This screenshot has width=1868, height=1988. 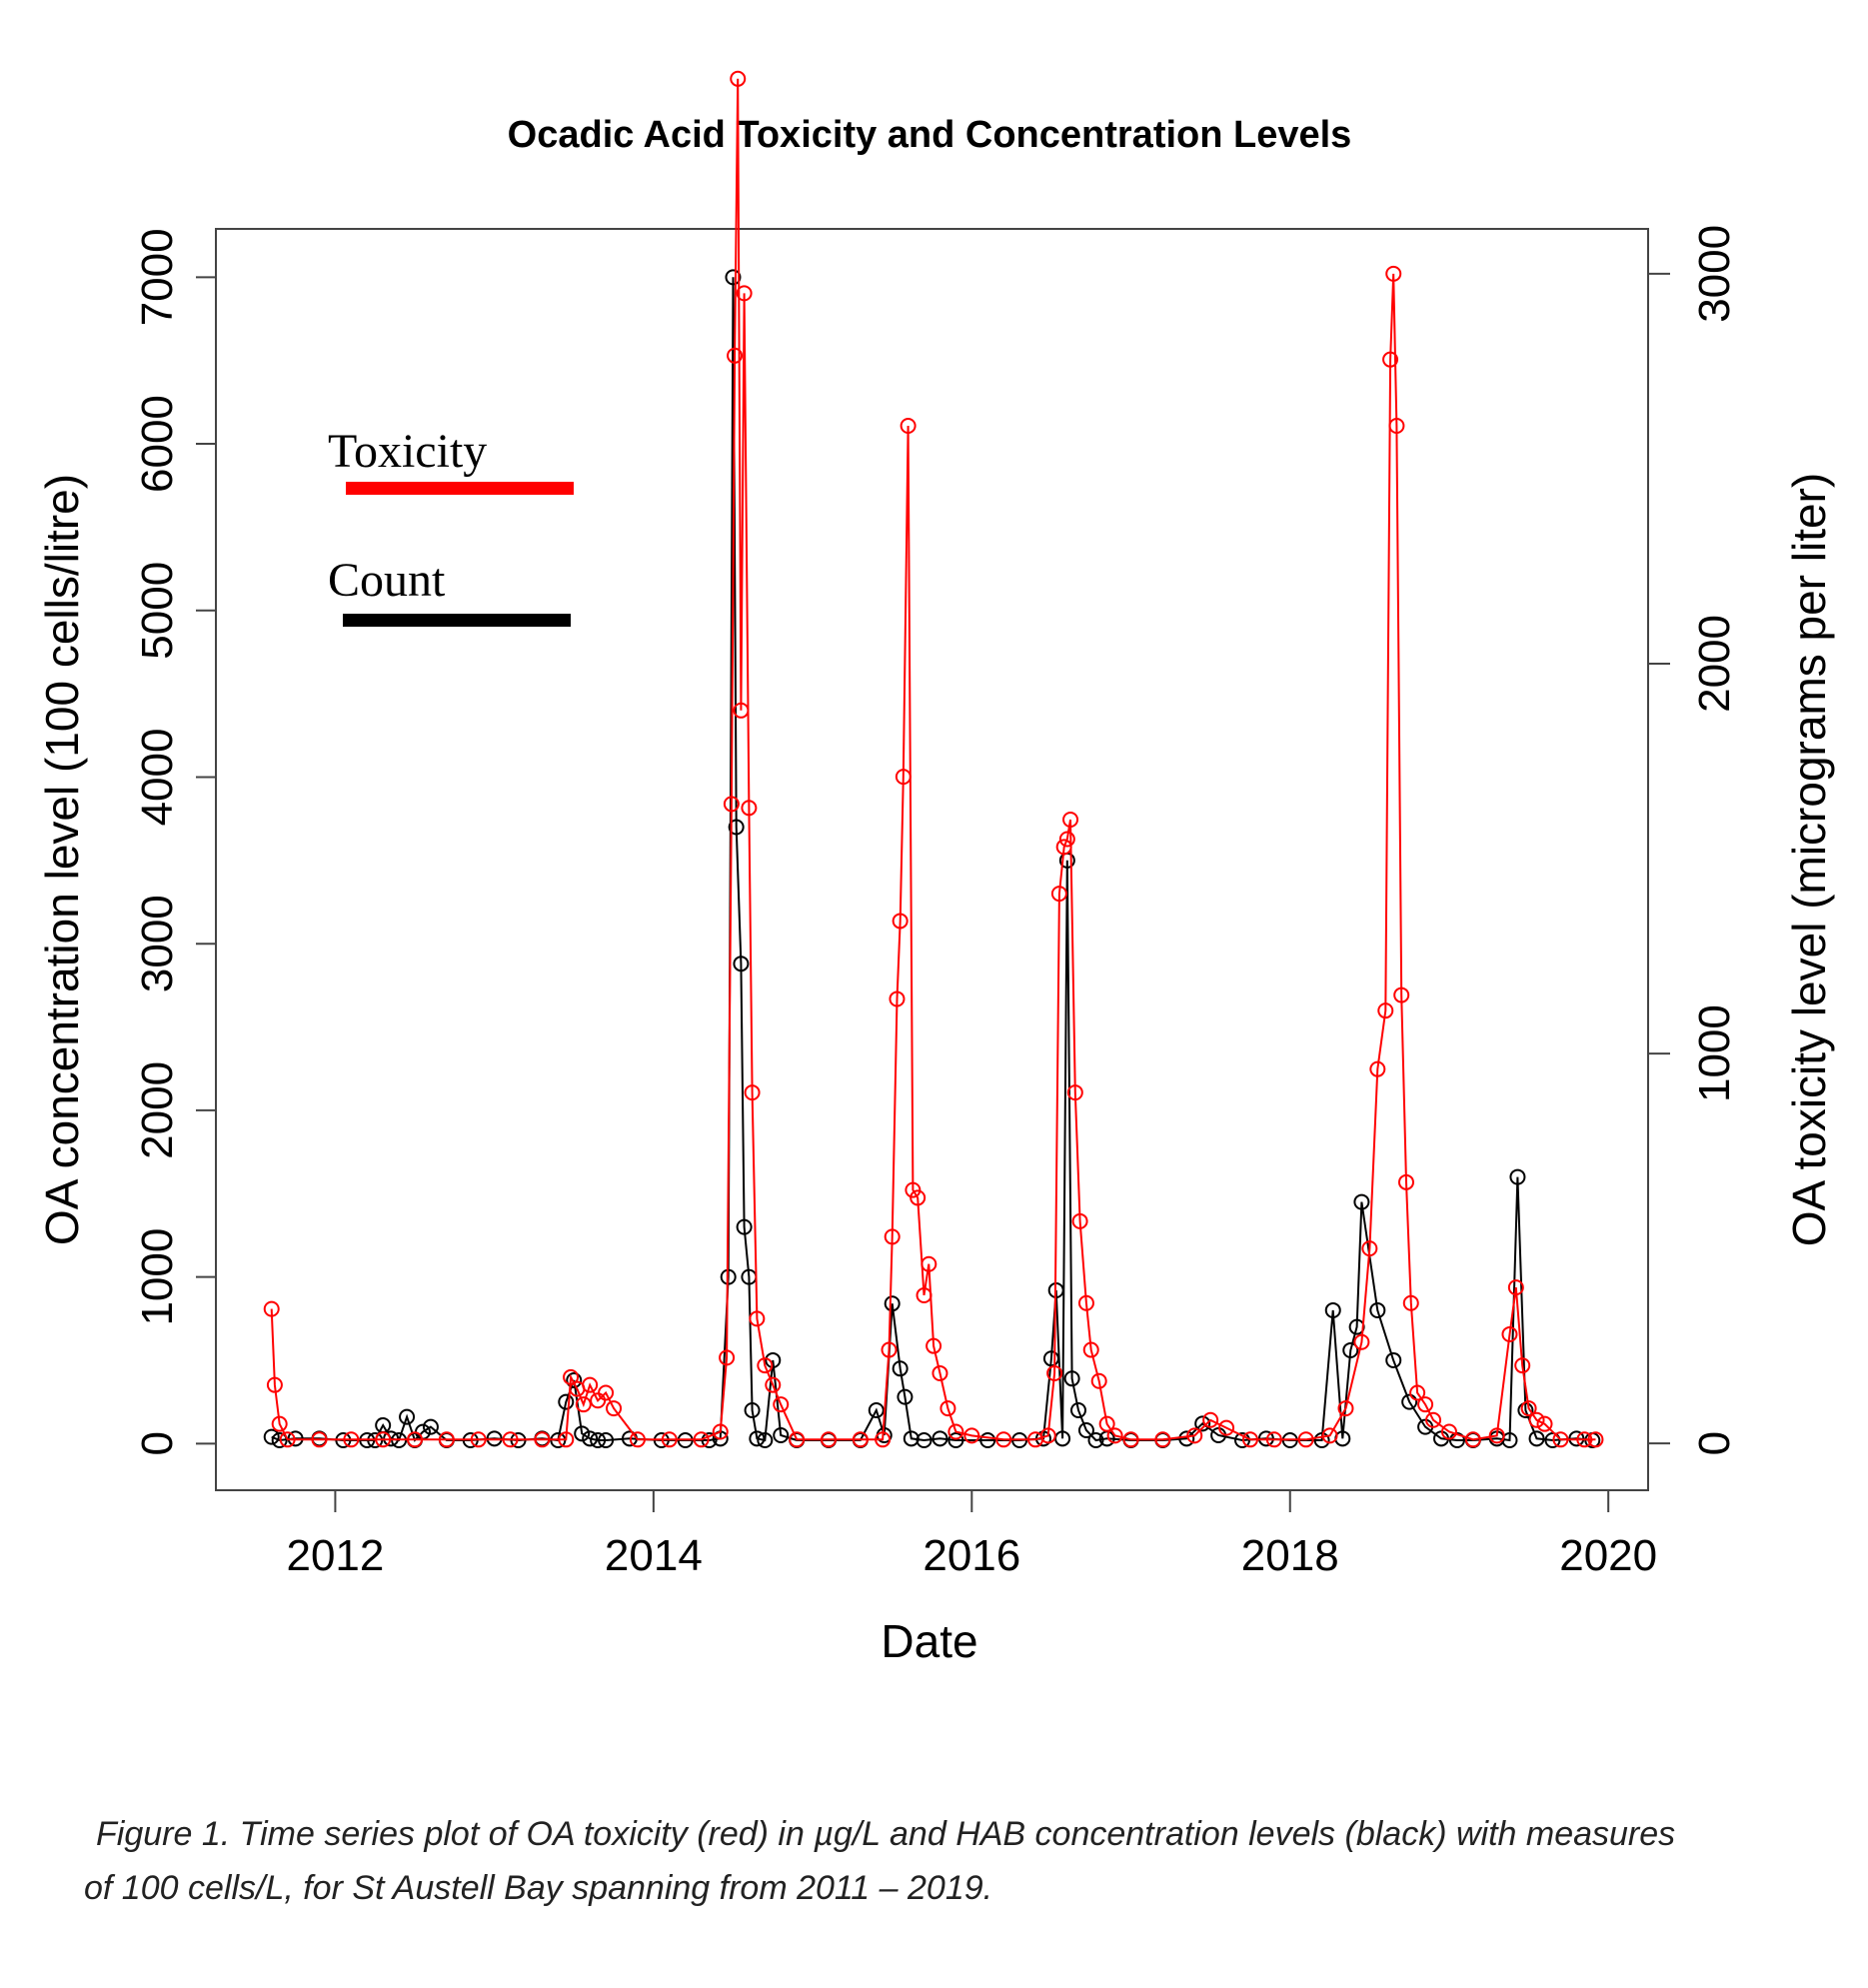 What do you see at coordinates (157, 1277) in the screenshot?
I see `y-tick-label: 1000` at bounding box center [157, 1277].